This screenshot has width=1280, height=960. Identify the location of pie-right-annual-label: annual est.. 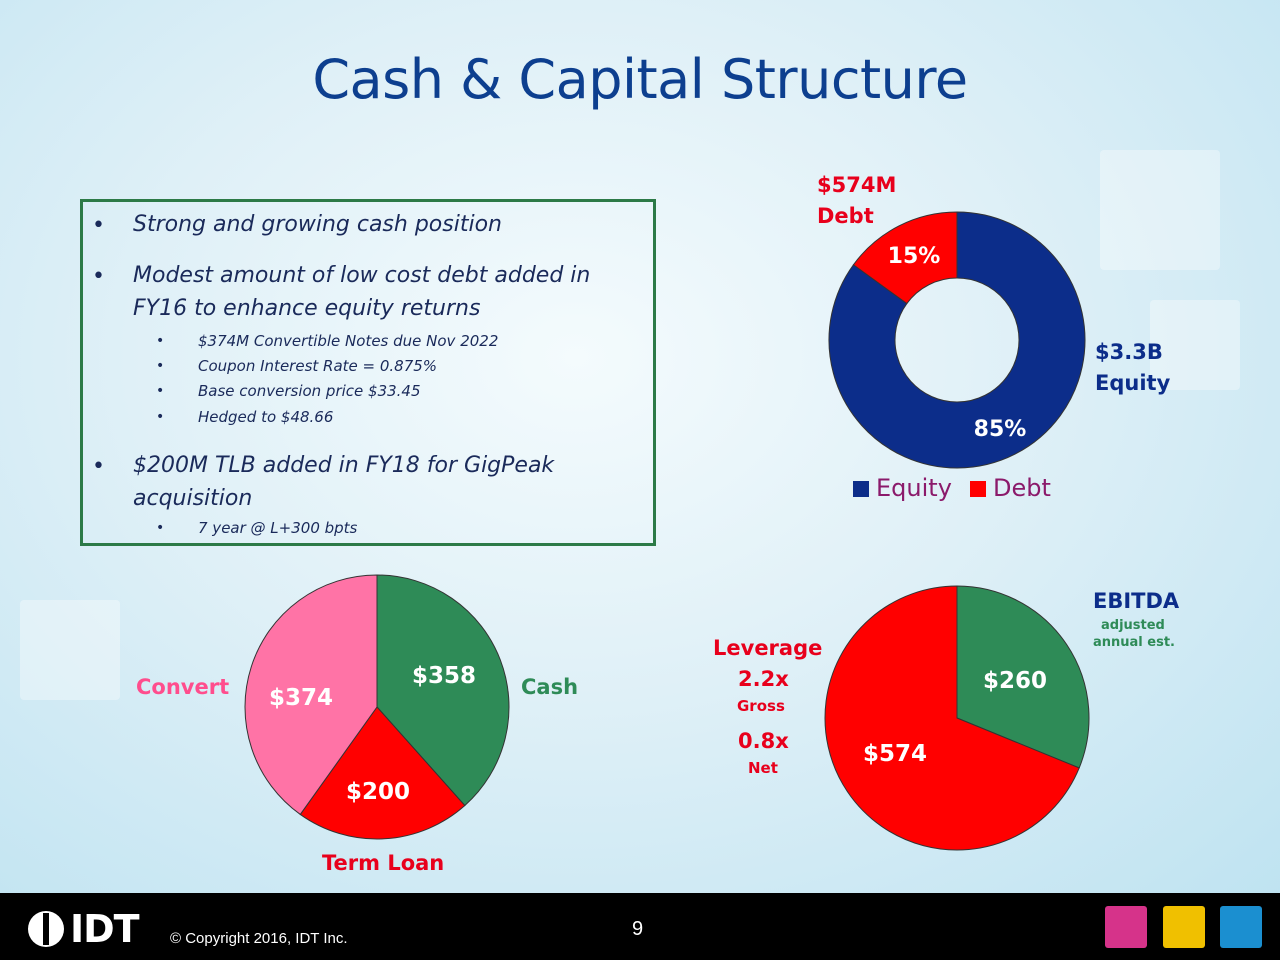
(1134, 642).